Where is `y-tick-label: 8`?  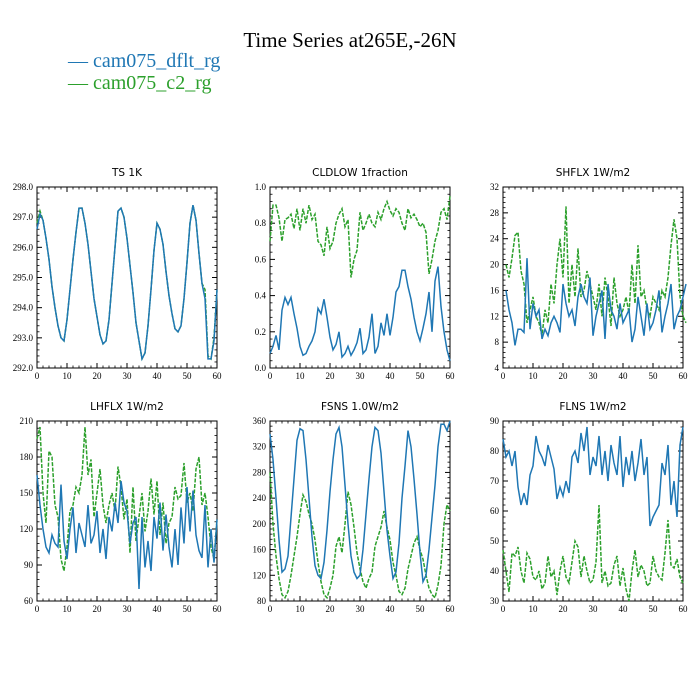
y-tick-label: 8 is located at coordinates (497, 342).